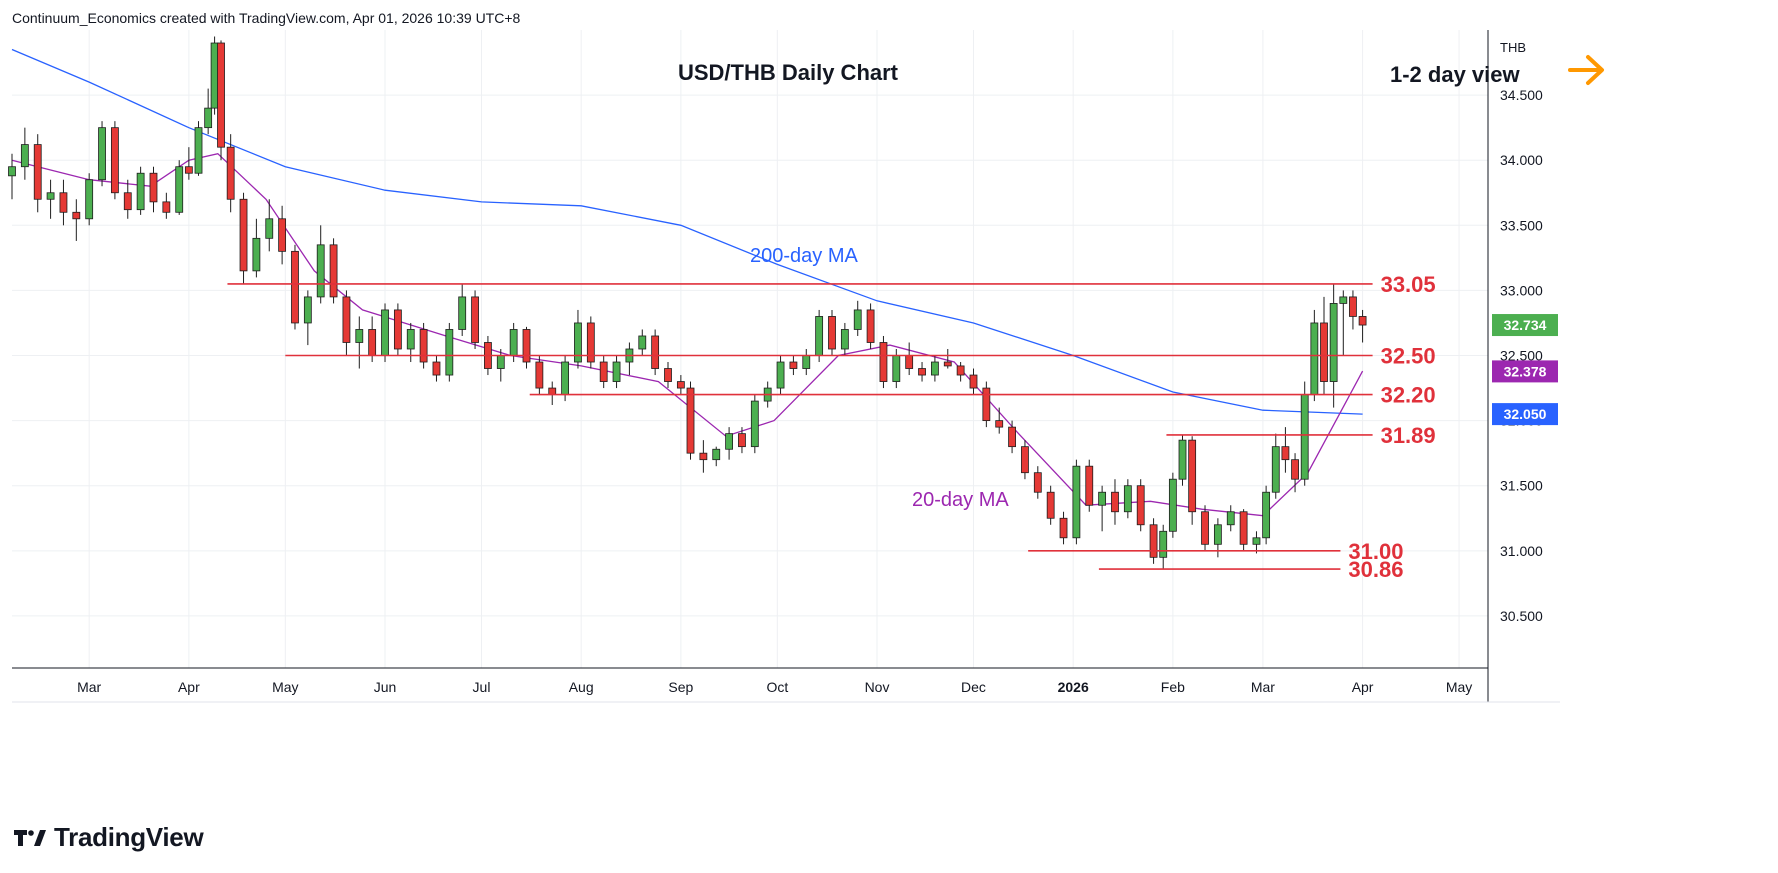 The width and height of the screenshot is (1778, 873). What do you see at coordinates (1521, 95) in the screenshot?
I see `y-tick-label: 34.500` at bounding box center [1521, 95].